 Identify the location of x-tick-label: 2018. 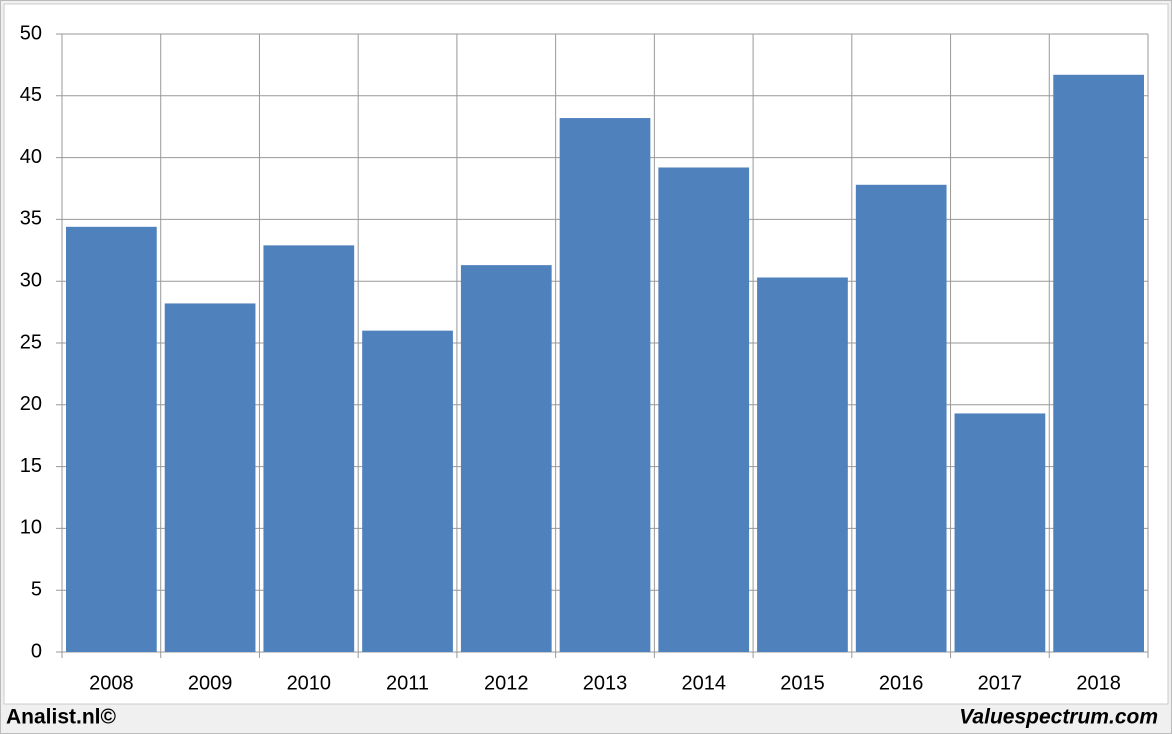
(1098, 683).